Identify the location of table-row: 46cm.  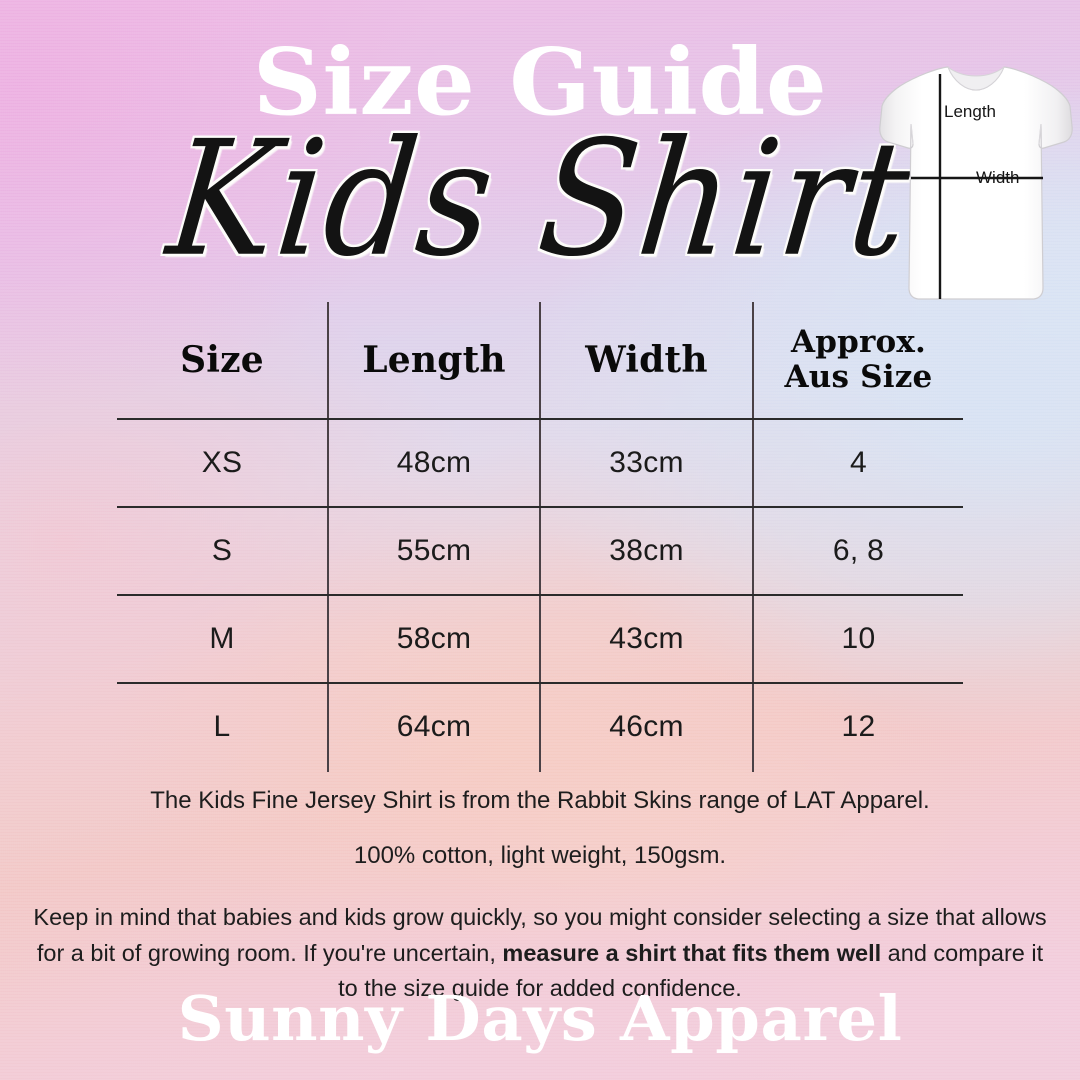
(646, 726).